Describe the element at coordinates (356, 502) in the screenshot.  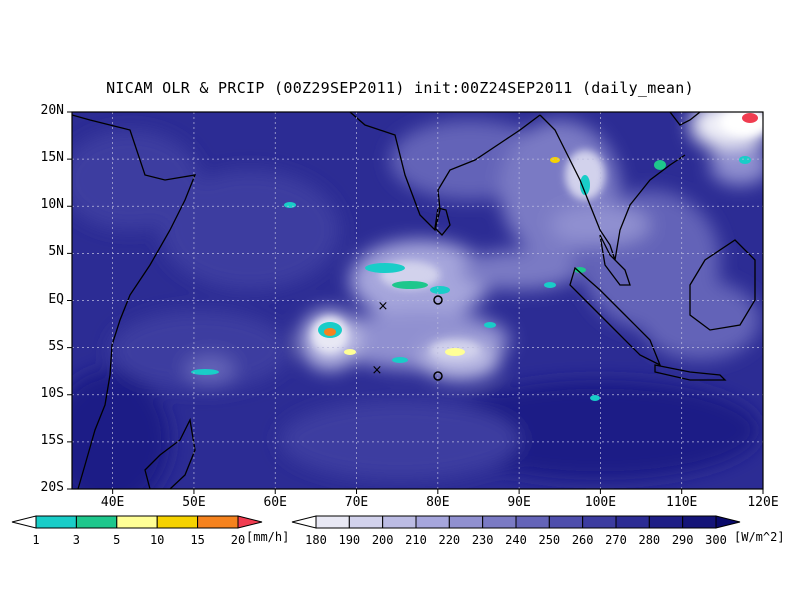
I see `lon-label: 70E` at that location.